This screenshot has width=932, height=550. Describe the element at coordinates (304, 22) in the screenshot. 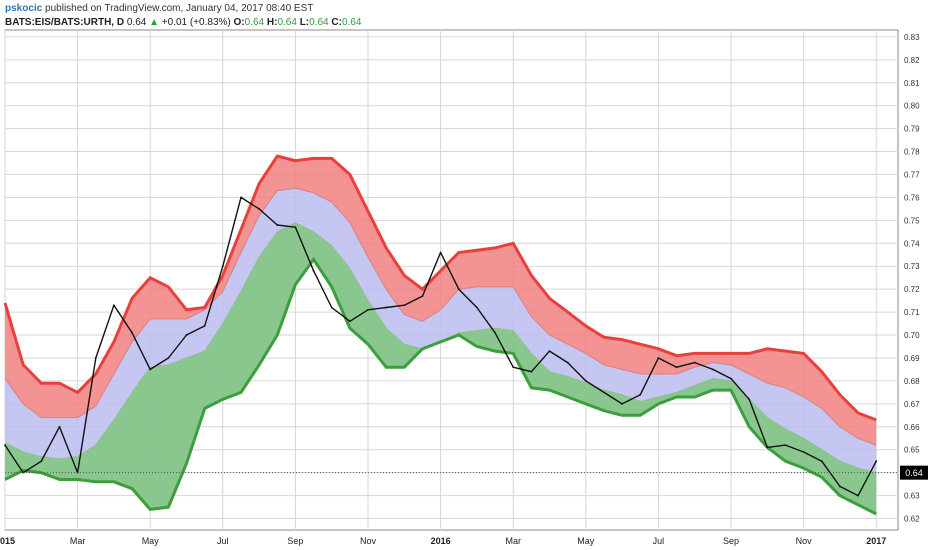

I see `low-label: L:` at that location.